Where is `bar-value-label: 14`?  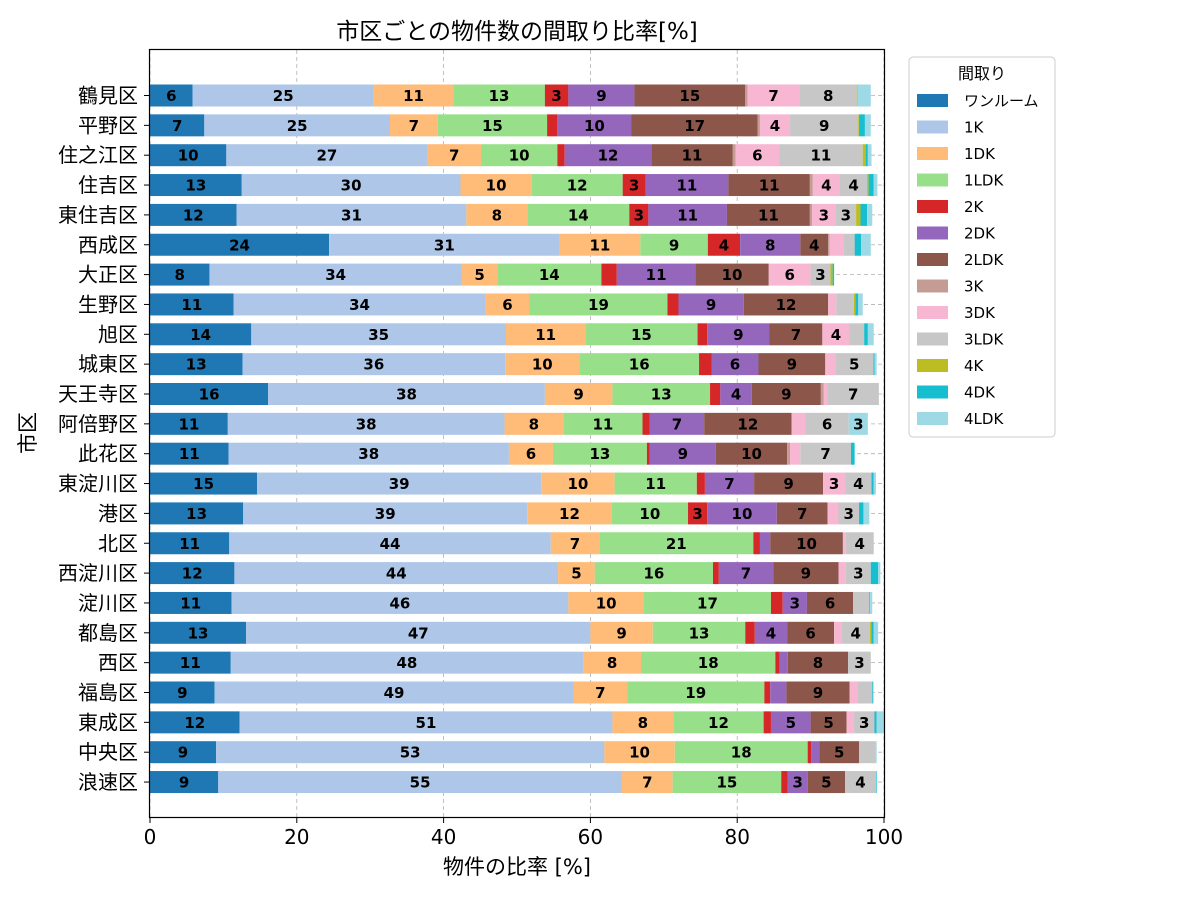
bar-value-label: 14 is located at coordinates (549, 275).